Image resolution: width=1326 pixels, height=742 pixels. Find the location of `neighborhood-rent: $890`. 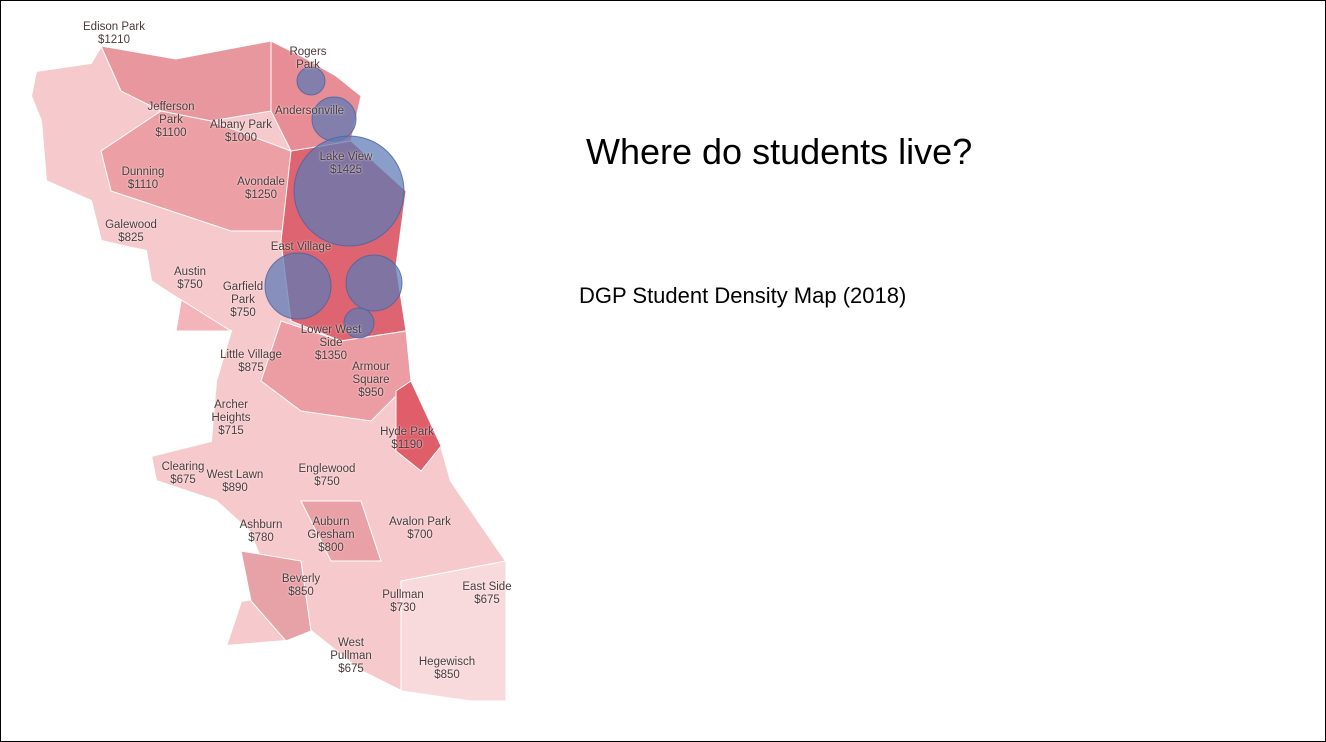

neighborhood-rent: $890 is located at coordinates (235, 488).